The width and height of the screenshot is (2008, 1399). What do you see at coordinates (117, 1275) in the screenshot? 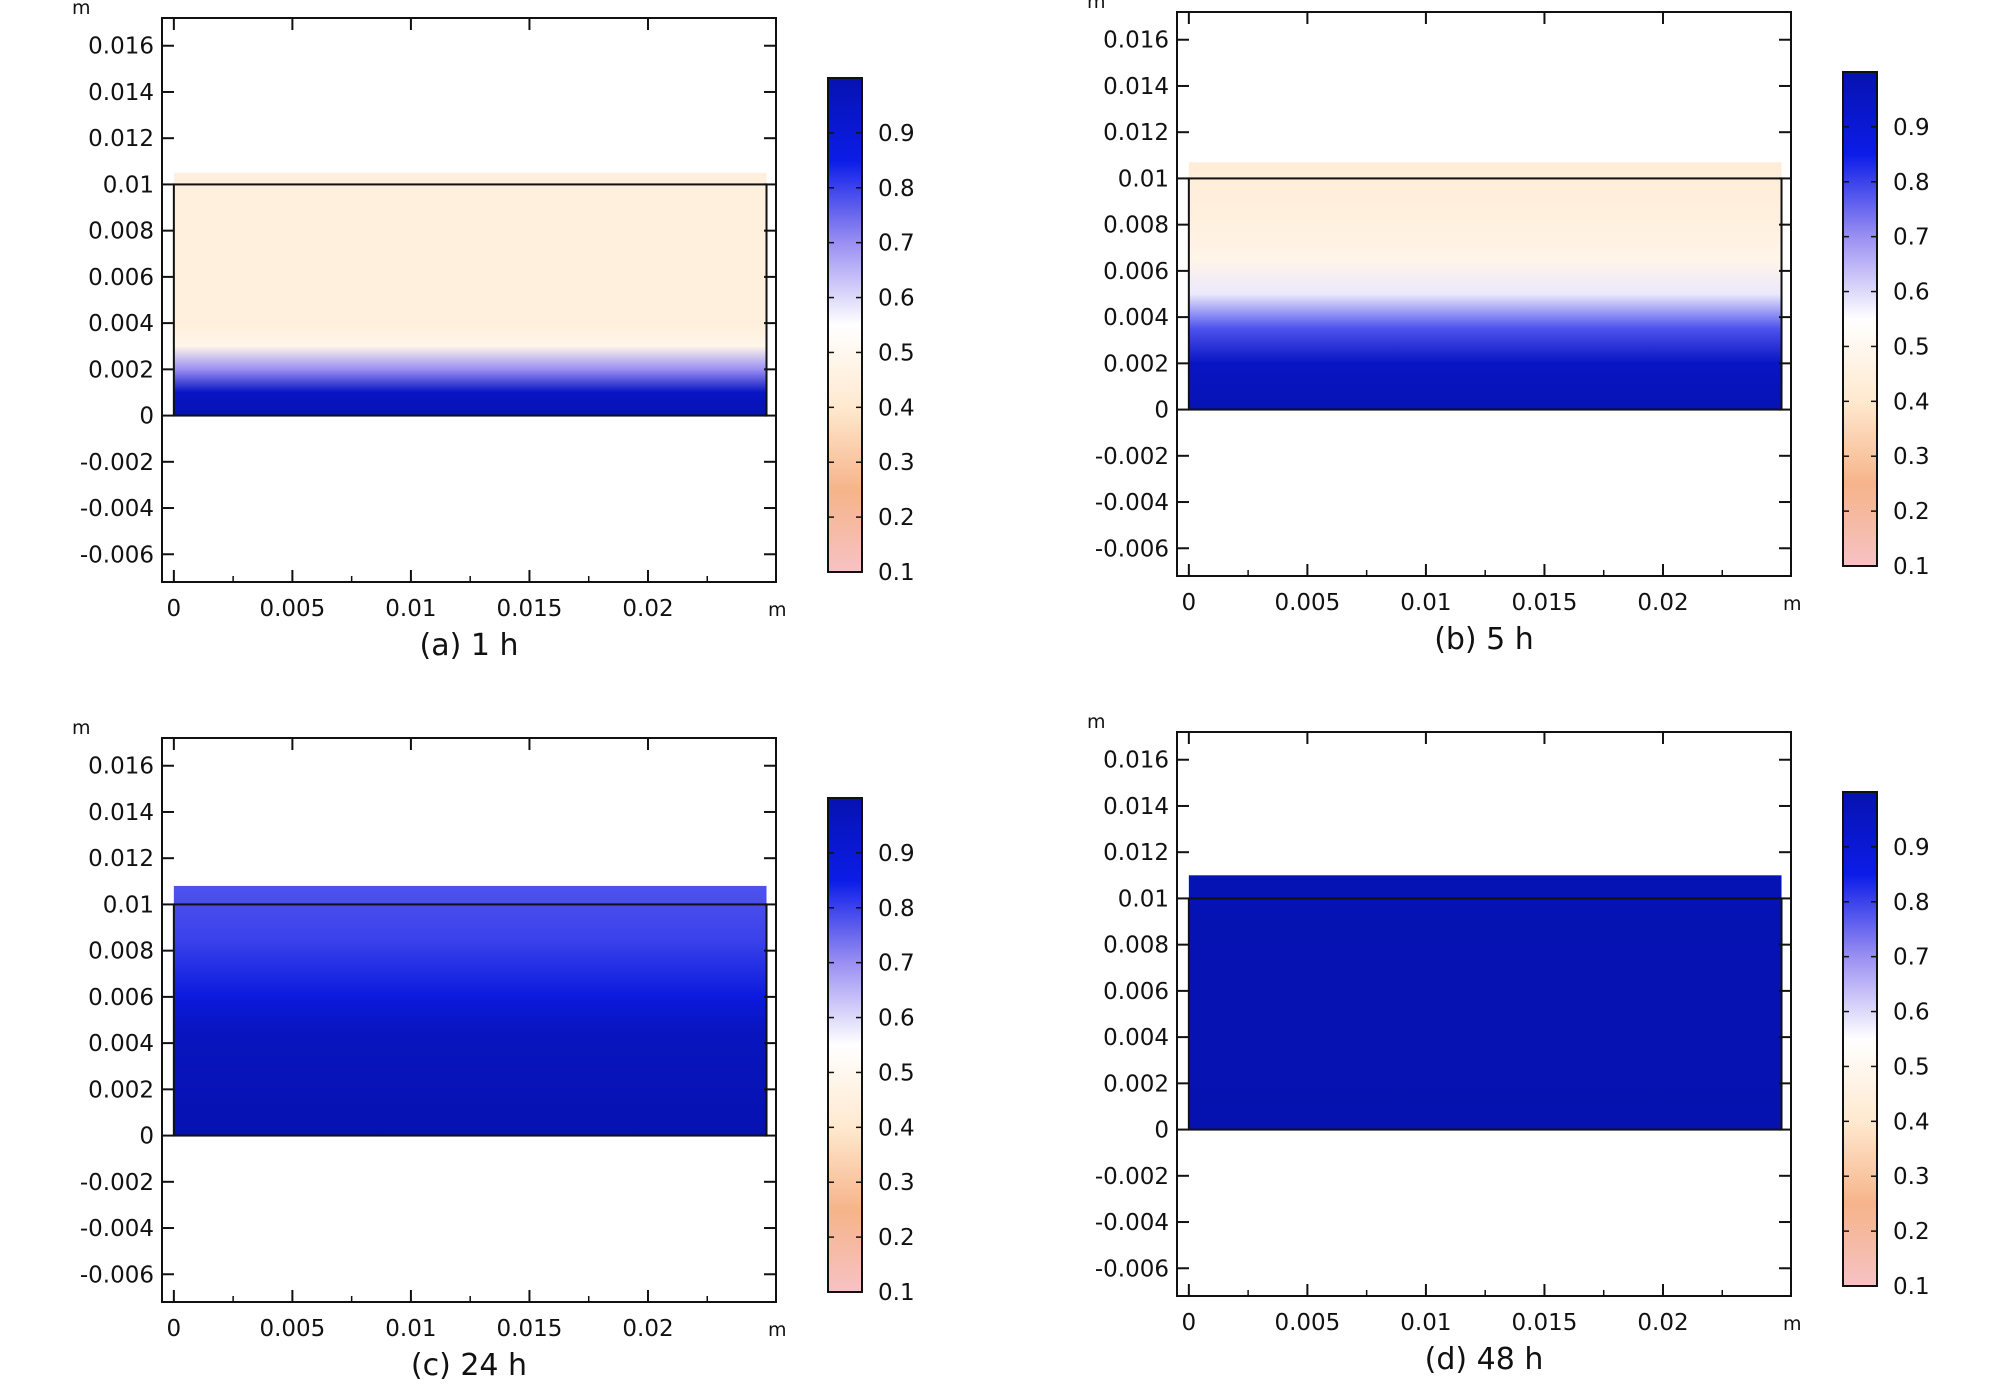
I see `y-tick-label: -0.006` at bounding box center [117, 1275].